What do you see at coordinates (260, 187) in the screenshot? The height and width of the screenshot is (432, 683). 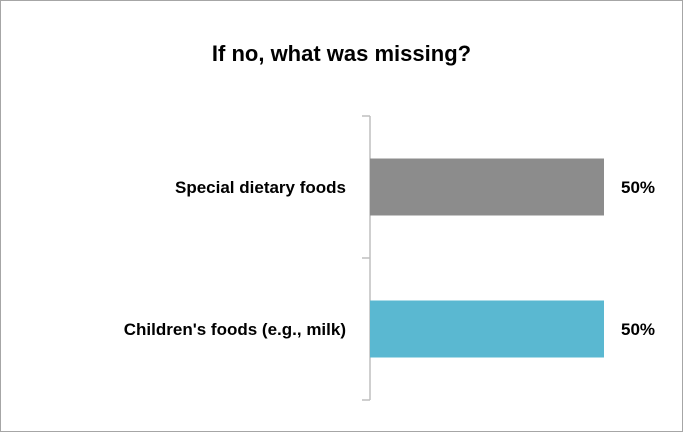 I see `category-label: Special dietary foods` at bounding box center [260, 187].